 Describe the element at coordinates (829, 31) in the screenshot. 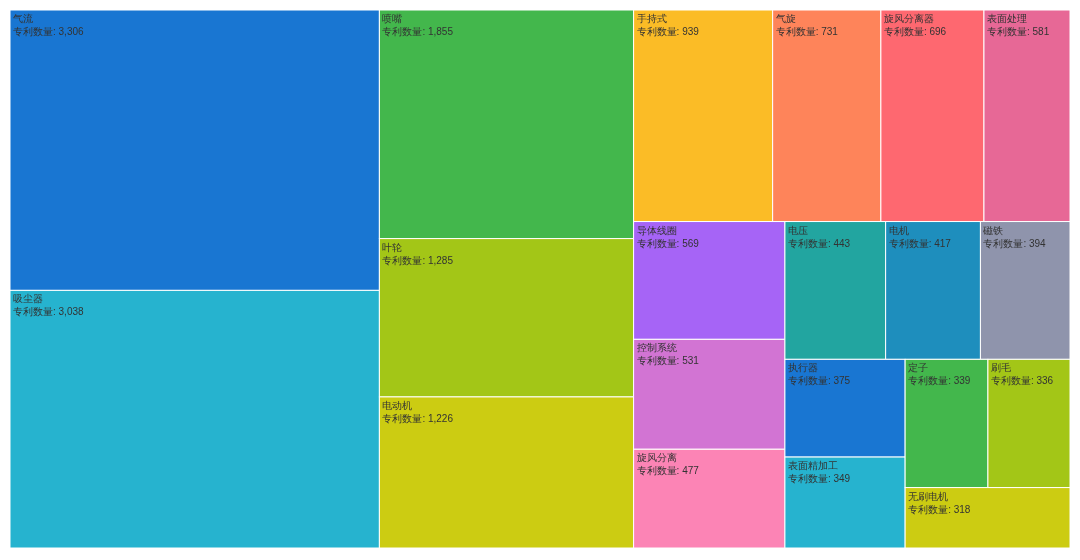

I see `data-label: 731` at that location.